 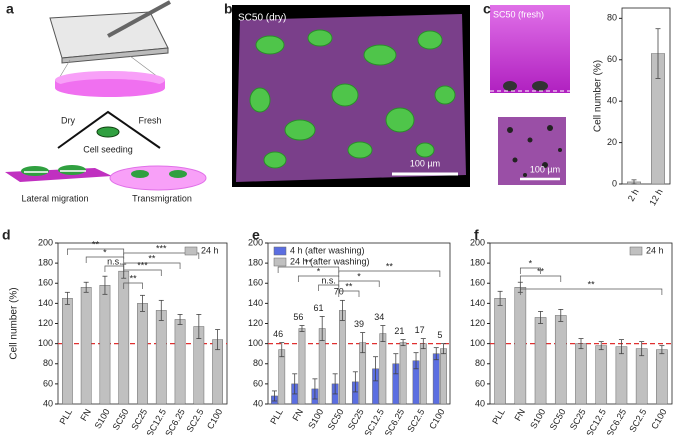 I want to click on well-plate-side, so click(x=115, y=55).